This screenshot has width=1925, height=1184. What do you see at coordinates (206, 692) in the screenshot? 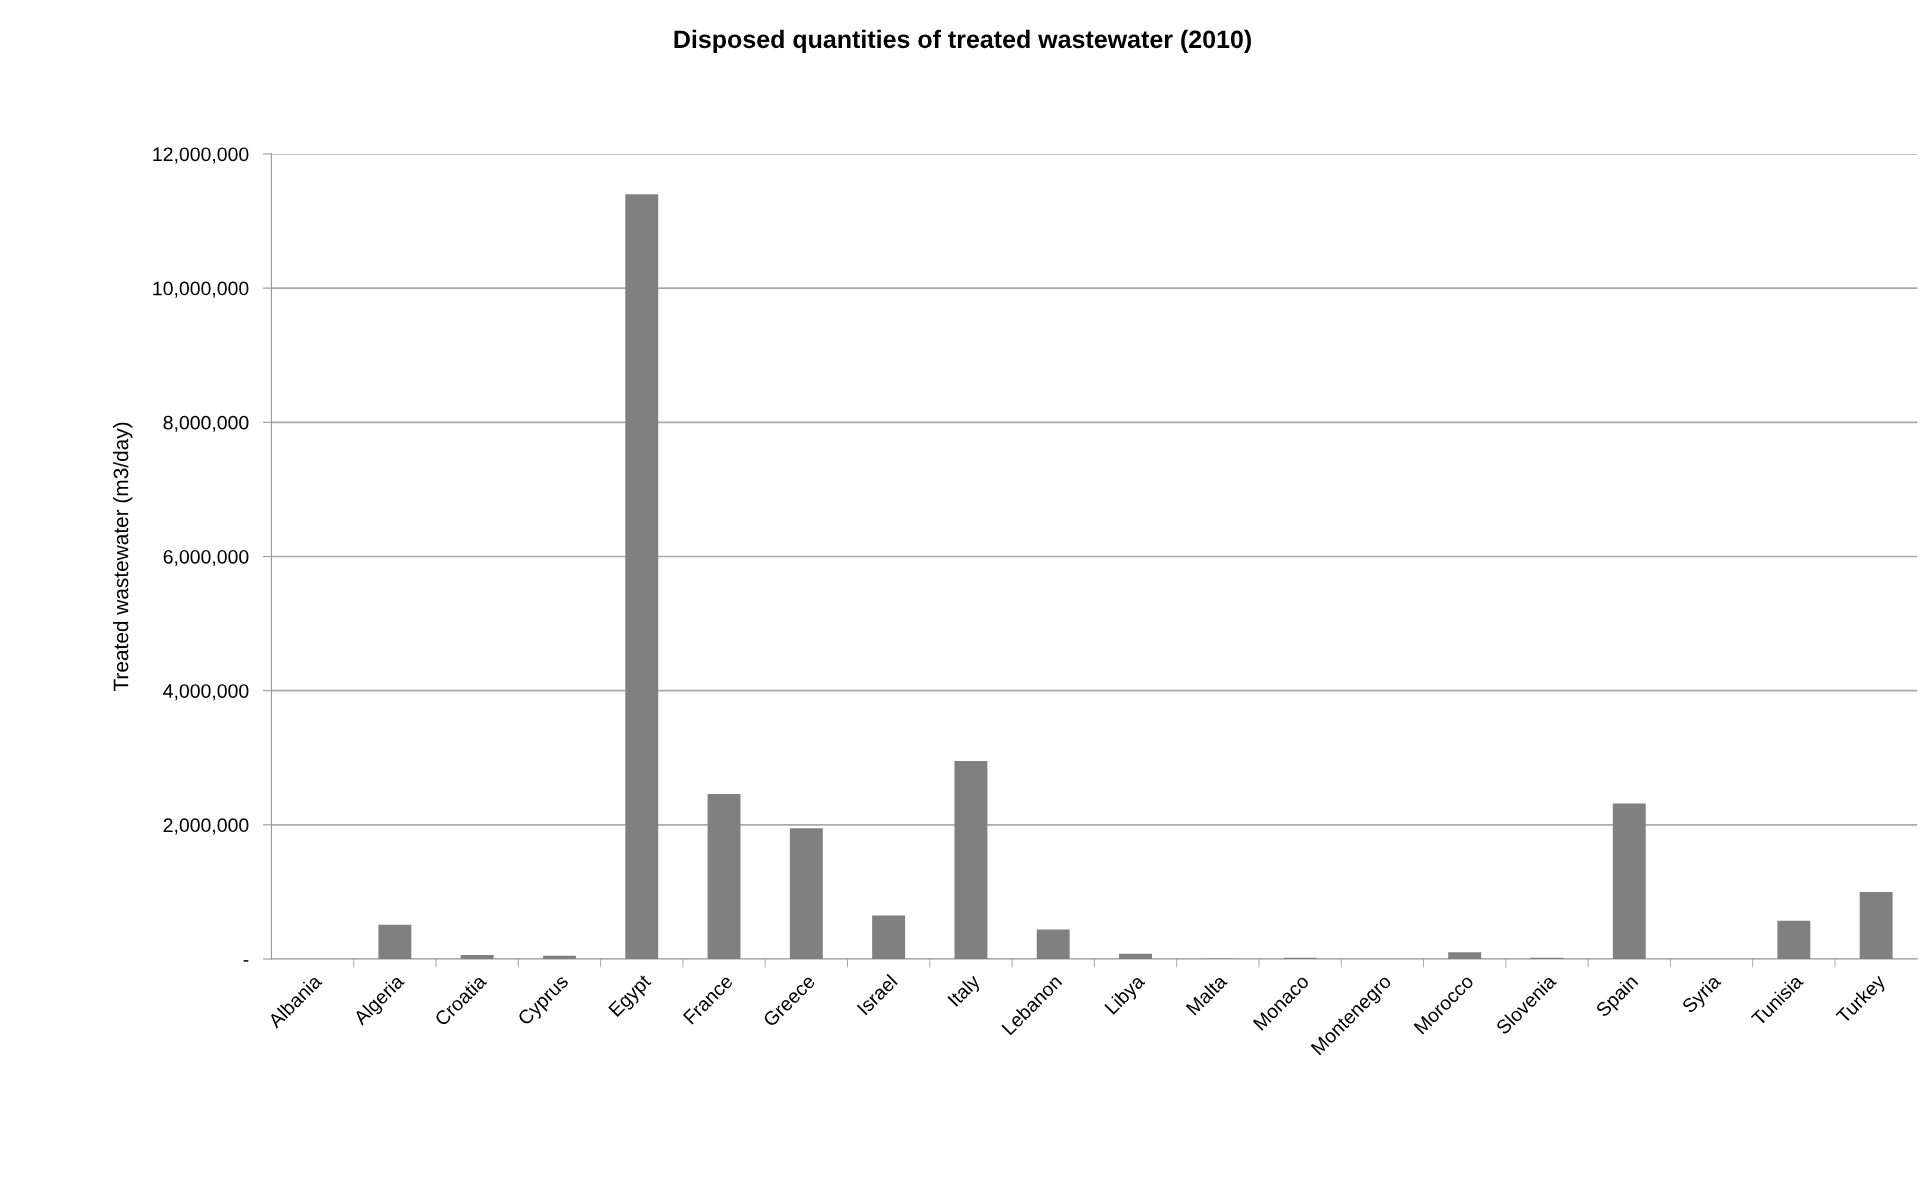
I see `y-tick-label: 4,000,000` at bounding box center [206, 692].